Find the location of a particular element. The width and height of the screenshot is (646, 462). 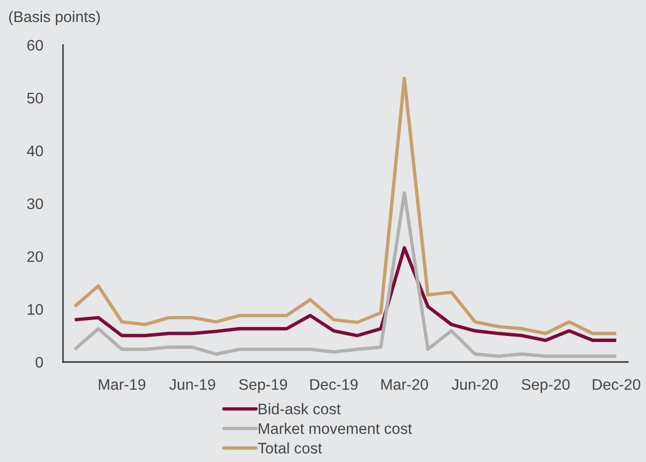

y-axis-title: (Basis points) is located at coordinates (54, 18).